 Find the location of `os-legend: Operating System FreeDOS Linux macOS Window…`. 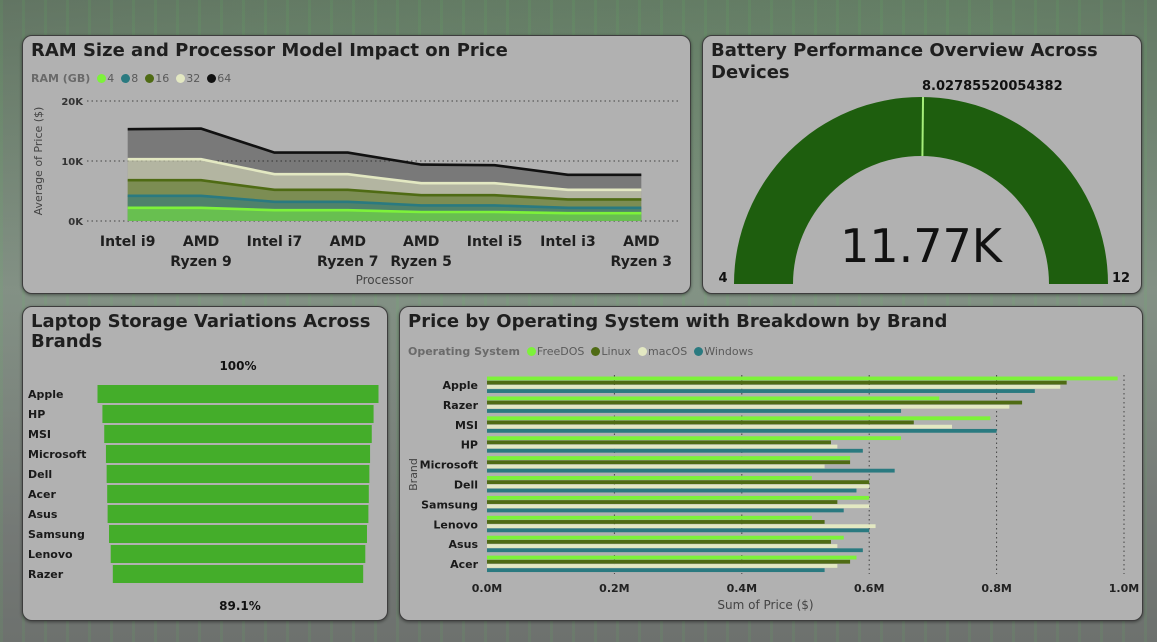

os-legend: Operating System FreeDOS Linux macOS Window… is located at coordinates (582, 351).